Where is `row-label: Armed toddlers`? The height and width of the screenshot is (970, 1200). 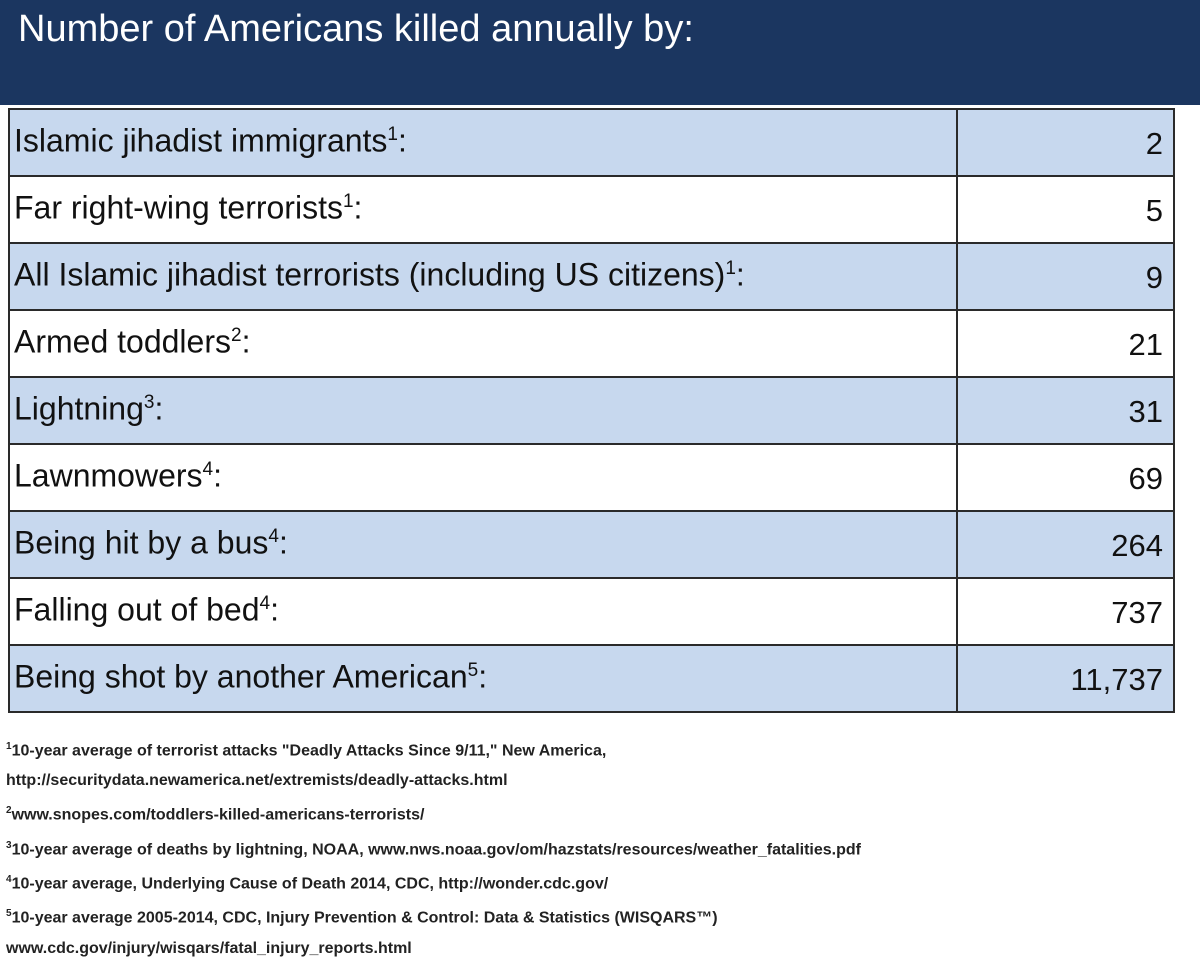
row-label: Armed toddlers is located at coordinates (122, 341).